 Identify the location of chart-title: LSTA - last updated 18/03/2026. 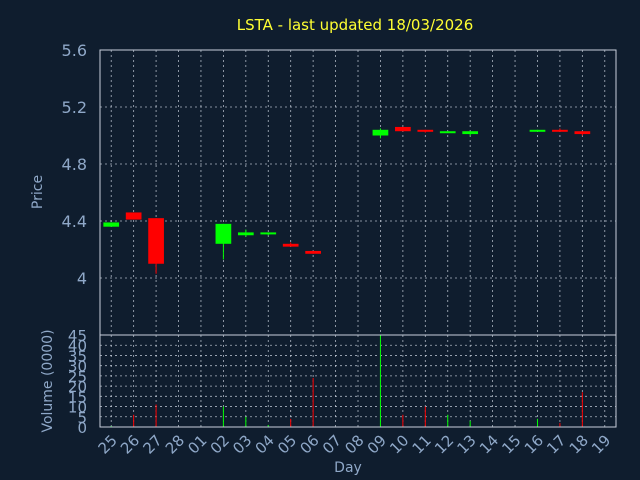
(355, 25).